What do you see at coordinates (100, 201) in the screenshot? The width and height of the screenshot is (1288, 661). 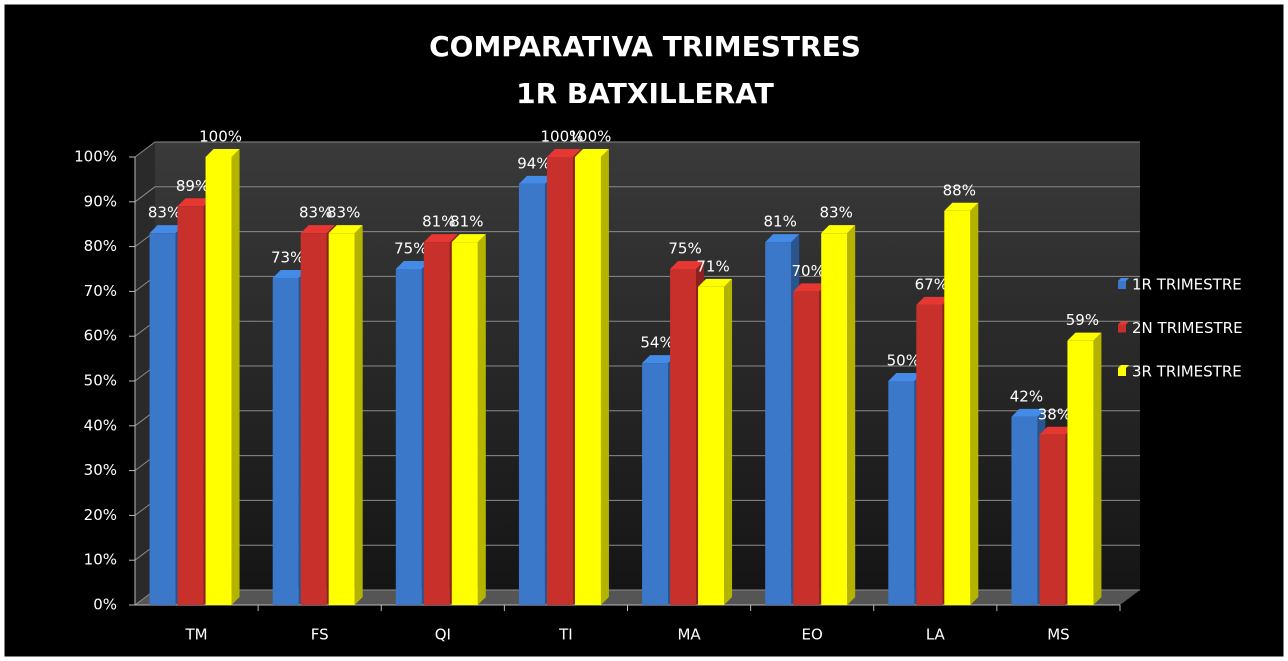 I see `y-tick-label: 90%` at bounding box center [100, 201].